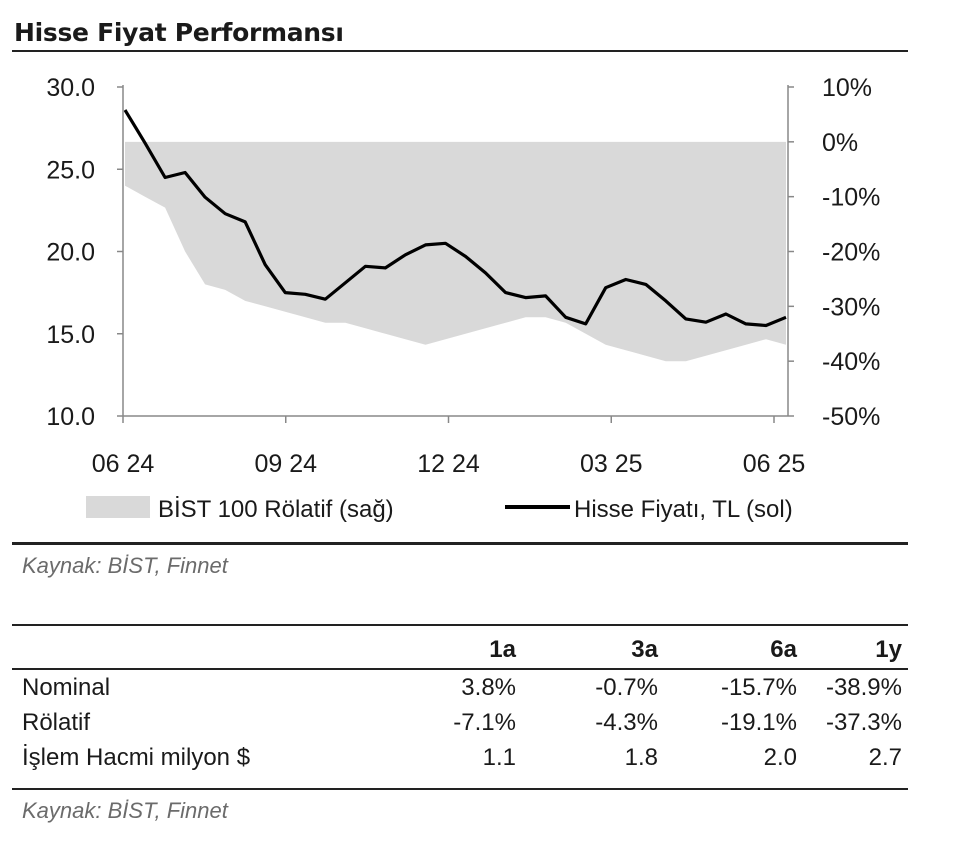 The image size is (960, 843). What do you see at coordinates (774, 464) in the screenshot?
I see `x-tick-label: 06 25` at bounding box center [774, 464].